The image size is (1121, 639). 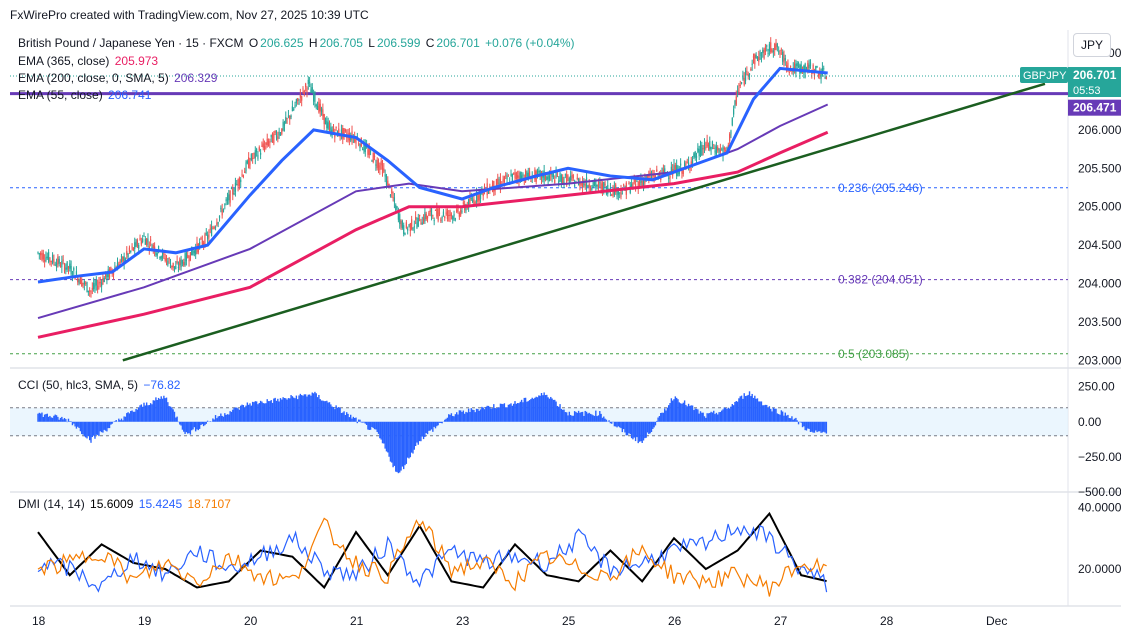 I want to click on ema200-legend: EMA (200, close, 0, SMA, 5) 206.329, so click(x=118, y=78).